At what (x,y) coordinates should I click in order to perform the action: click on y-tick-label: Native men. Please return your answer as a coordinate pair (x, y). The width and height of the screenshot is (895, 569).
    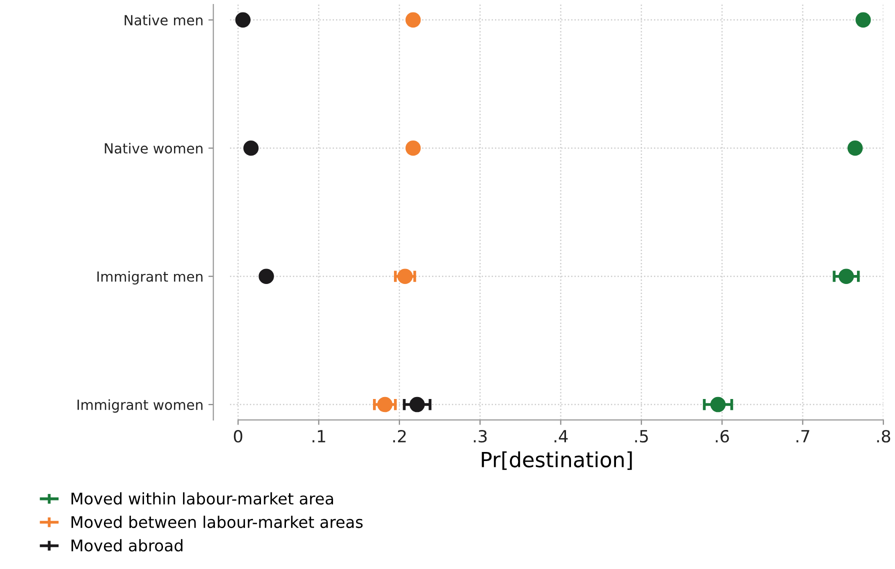
    Looking at the image, I should click on (163, 20).